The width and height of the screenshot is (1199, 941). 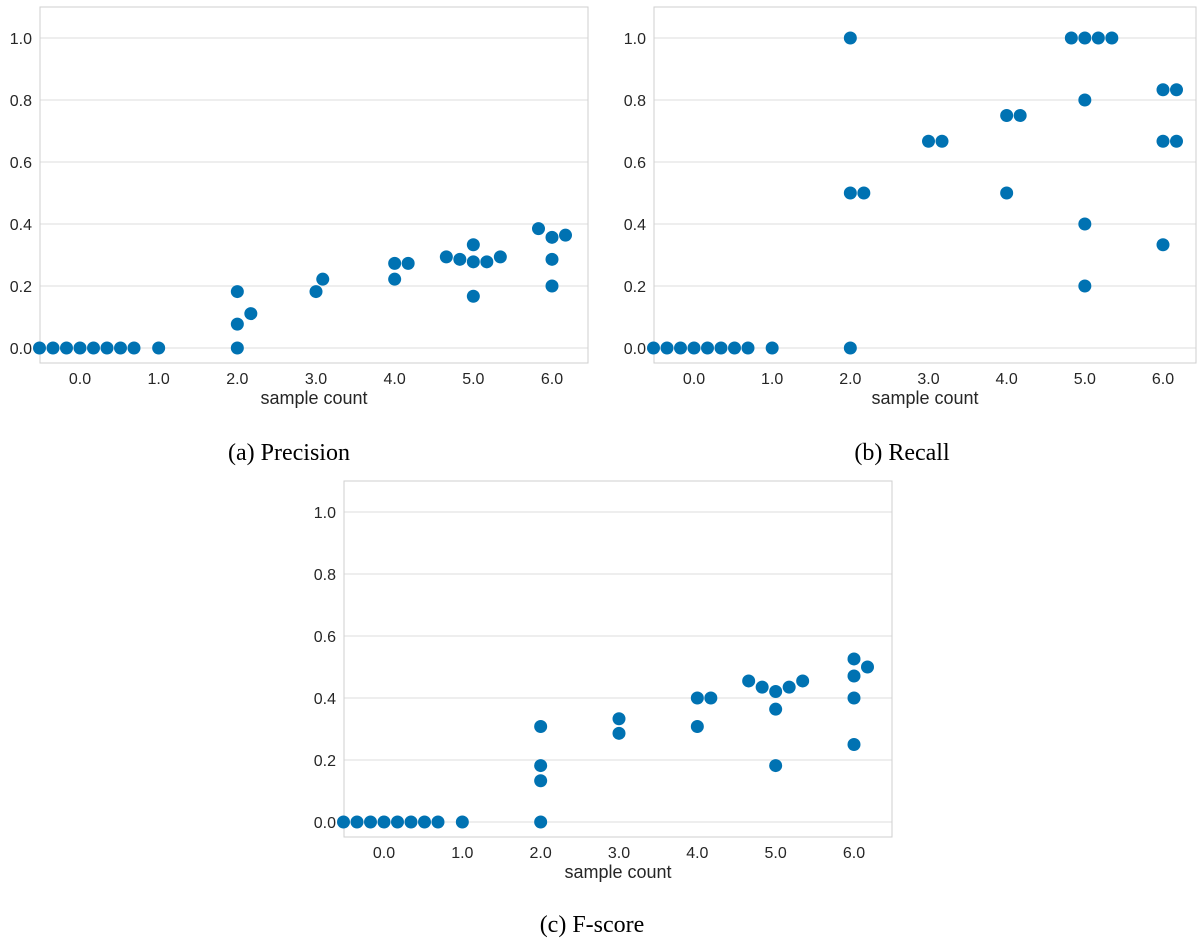 I want to click on x-tick-label: 3.0, so click(x=928, y=379).